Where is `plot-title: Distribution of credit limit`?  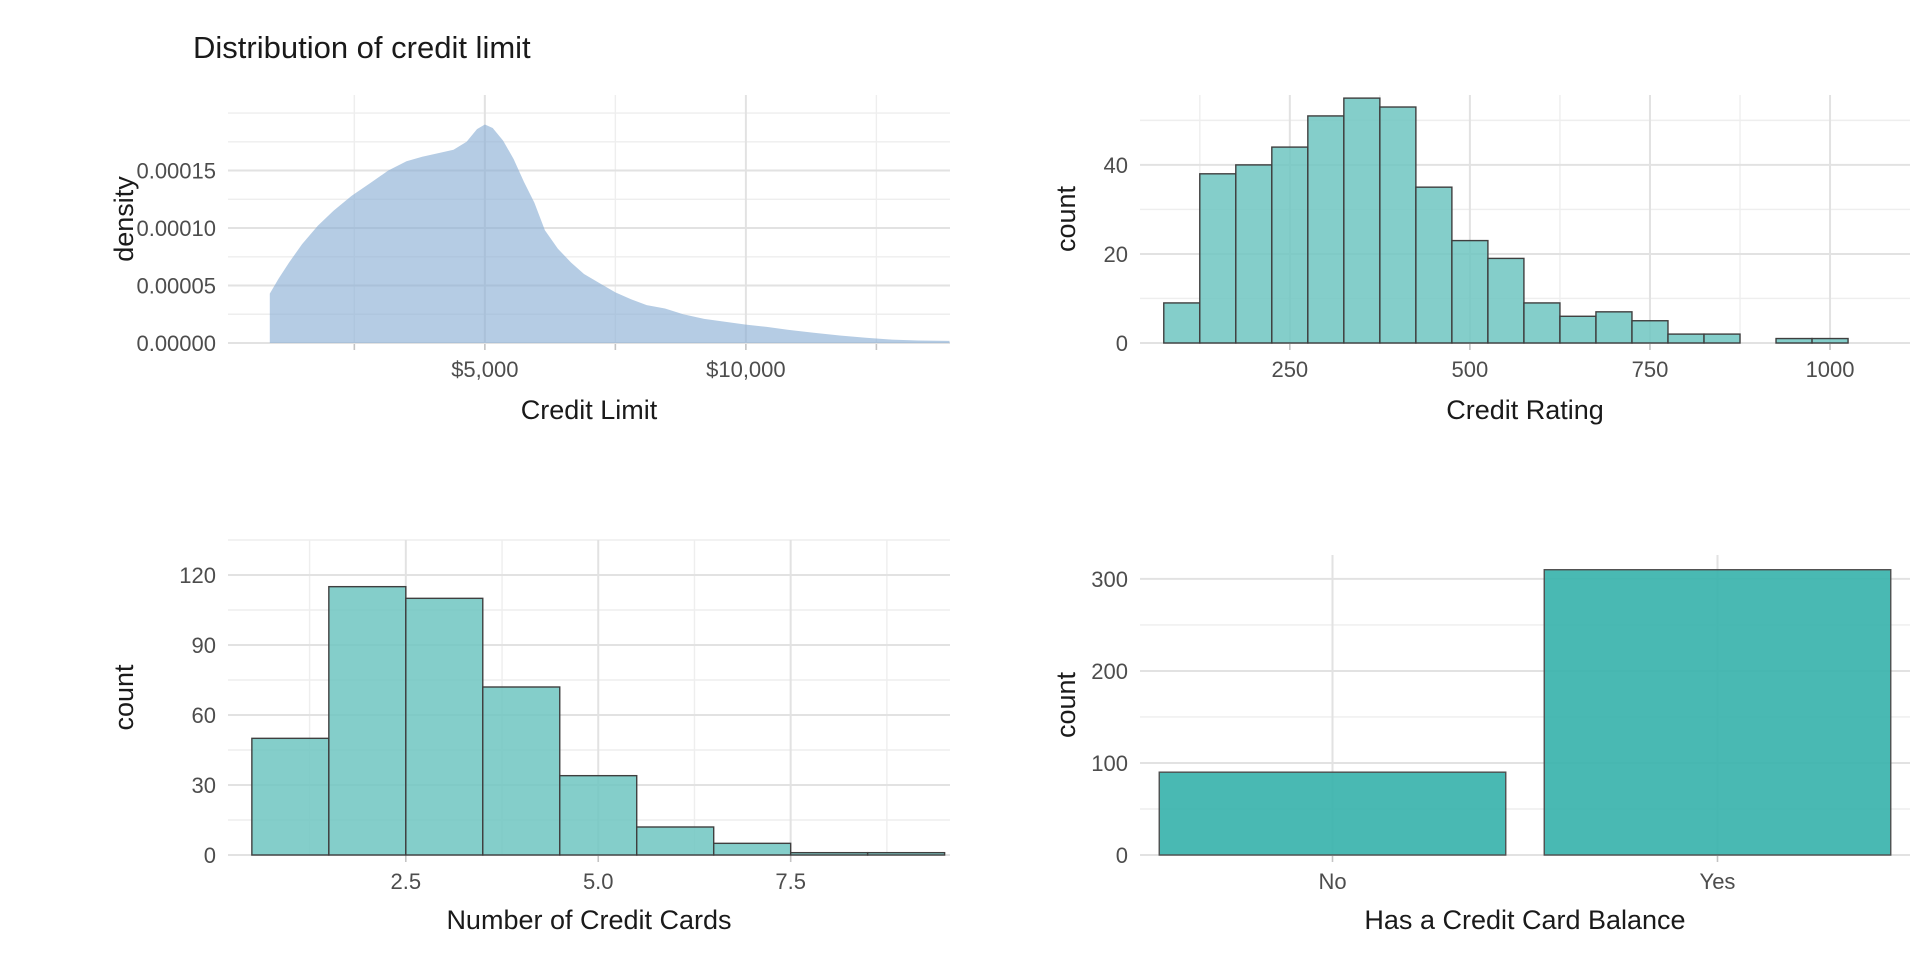
plot-title: Distribution of credit limit is located at coordinates (362, 47).